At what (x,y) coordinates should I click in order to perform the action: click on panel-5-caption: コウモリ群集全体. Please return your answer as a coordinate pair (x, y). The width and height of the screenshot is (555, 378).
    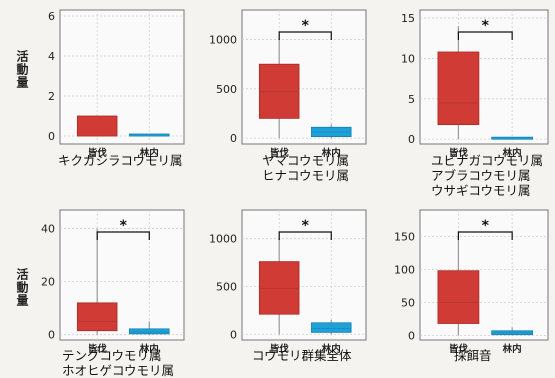
    Looking at the image, I should click on (302, 355).